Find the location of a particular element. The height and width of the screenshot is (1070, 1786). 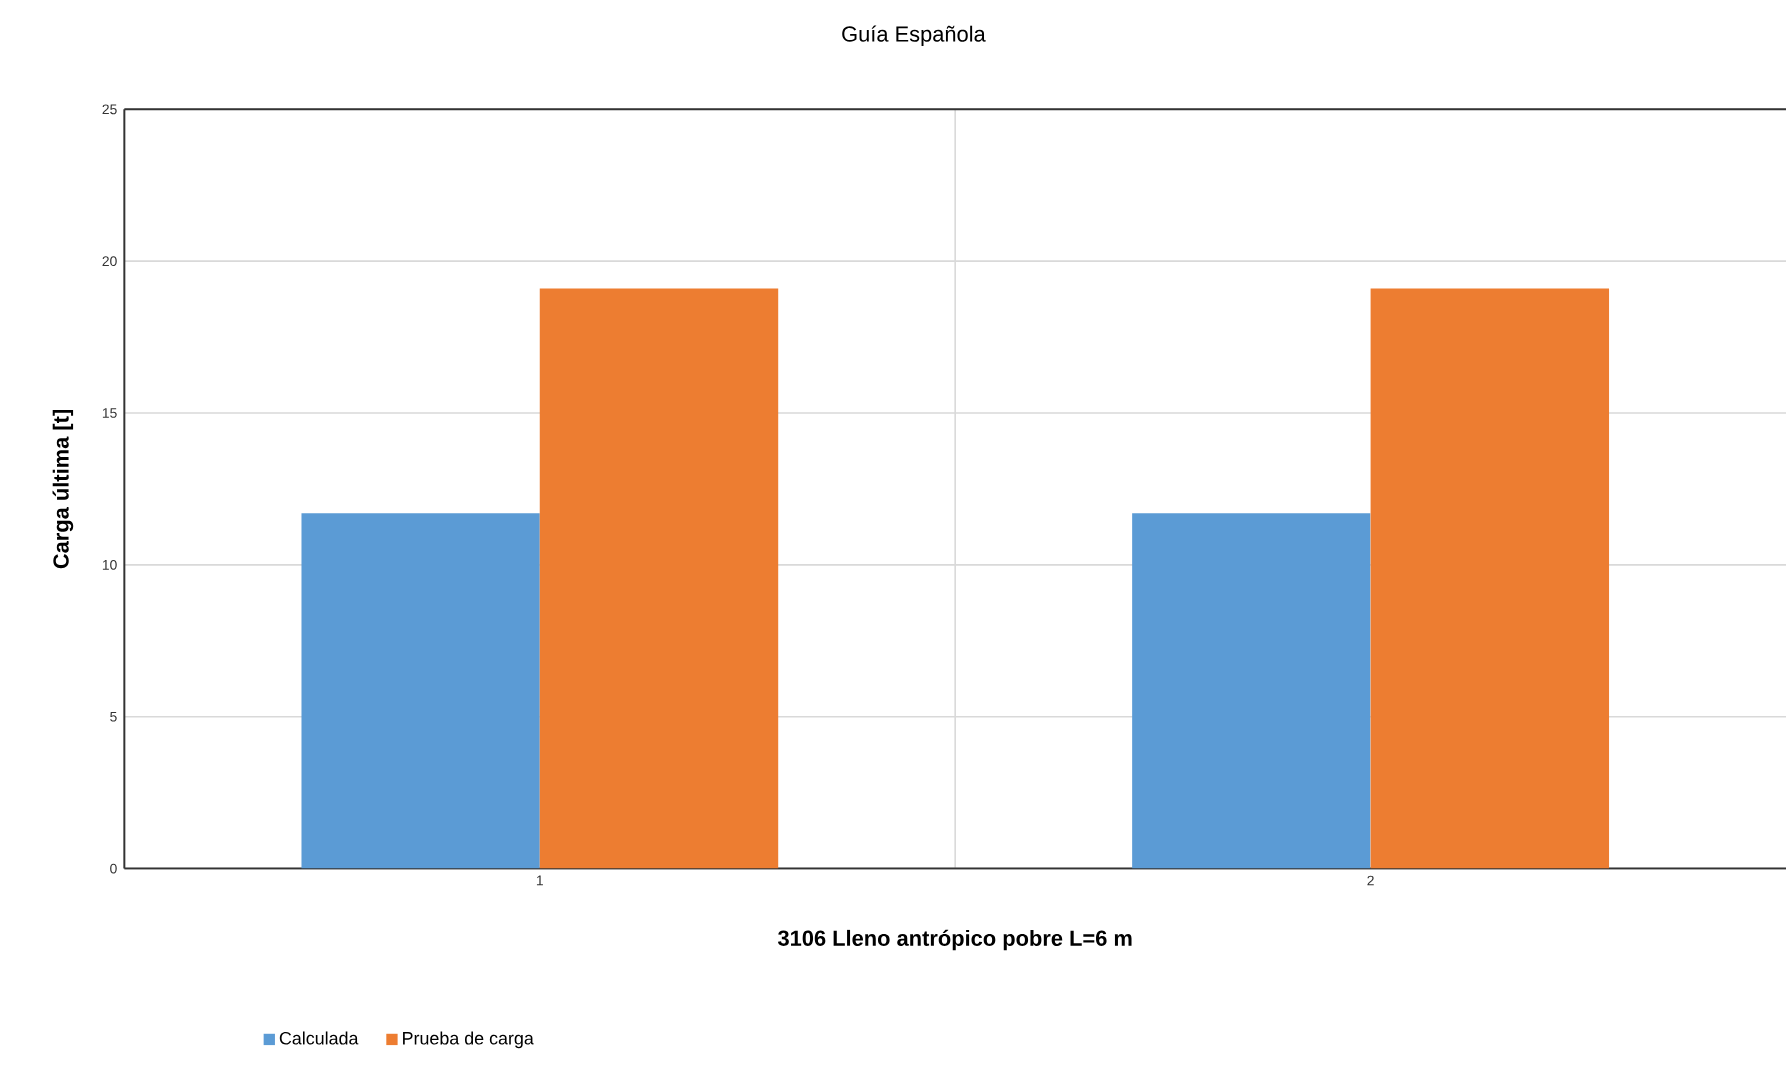

x-axis-title: 3106 Lleno antrópico pobre L=6 m is located at coordinates (954, 940).